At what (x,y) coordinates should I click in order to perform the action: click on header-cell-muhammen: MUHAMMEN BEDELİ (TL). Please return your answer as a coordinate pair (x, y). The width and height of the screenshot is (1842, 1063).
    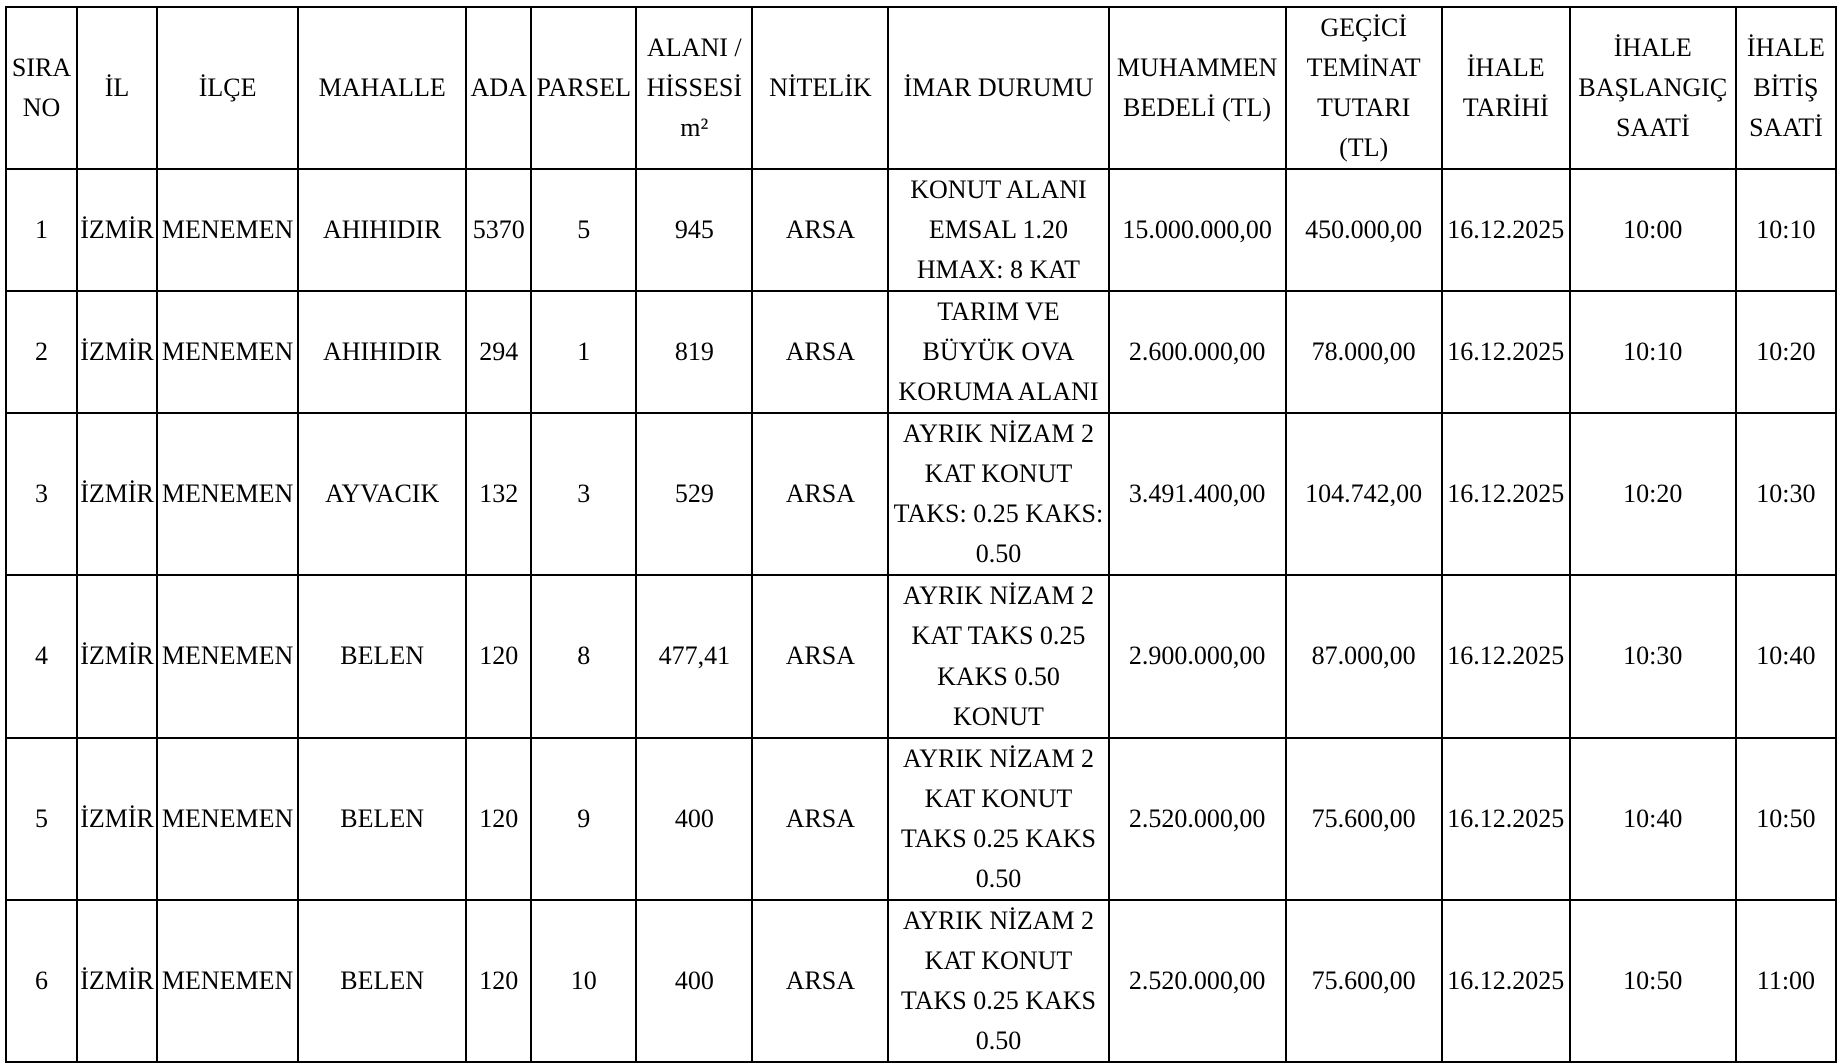
    Looking at the image, I should click on (1197, 88).